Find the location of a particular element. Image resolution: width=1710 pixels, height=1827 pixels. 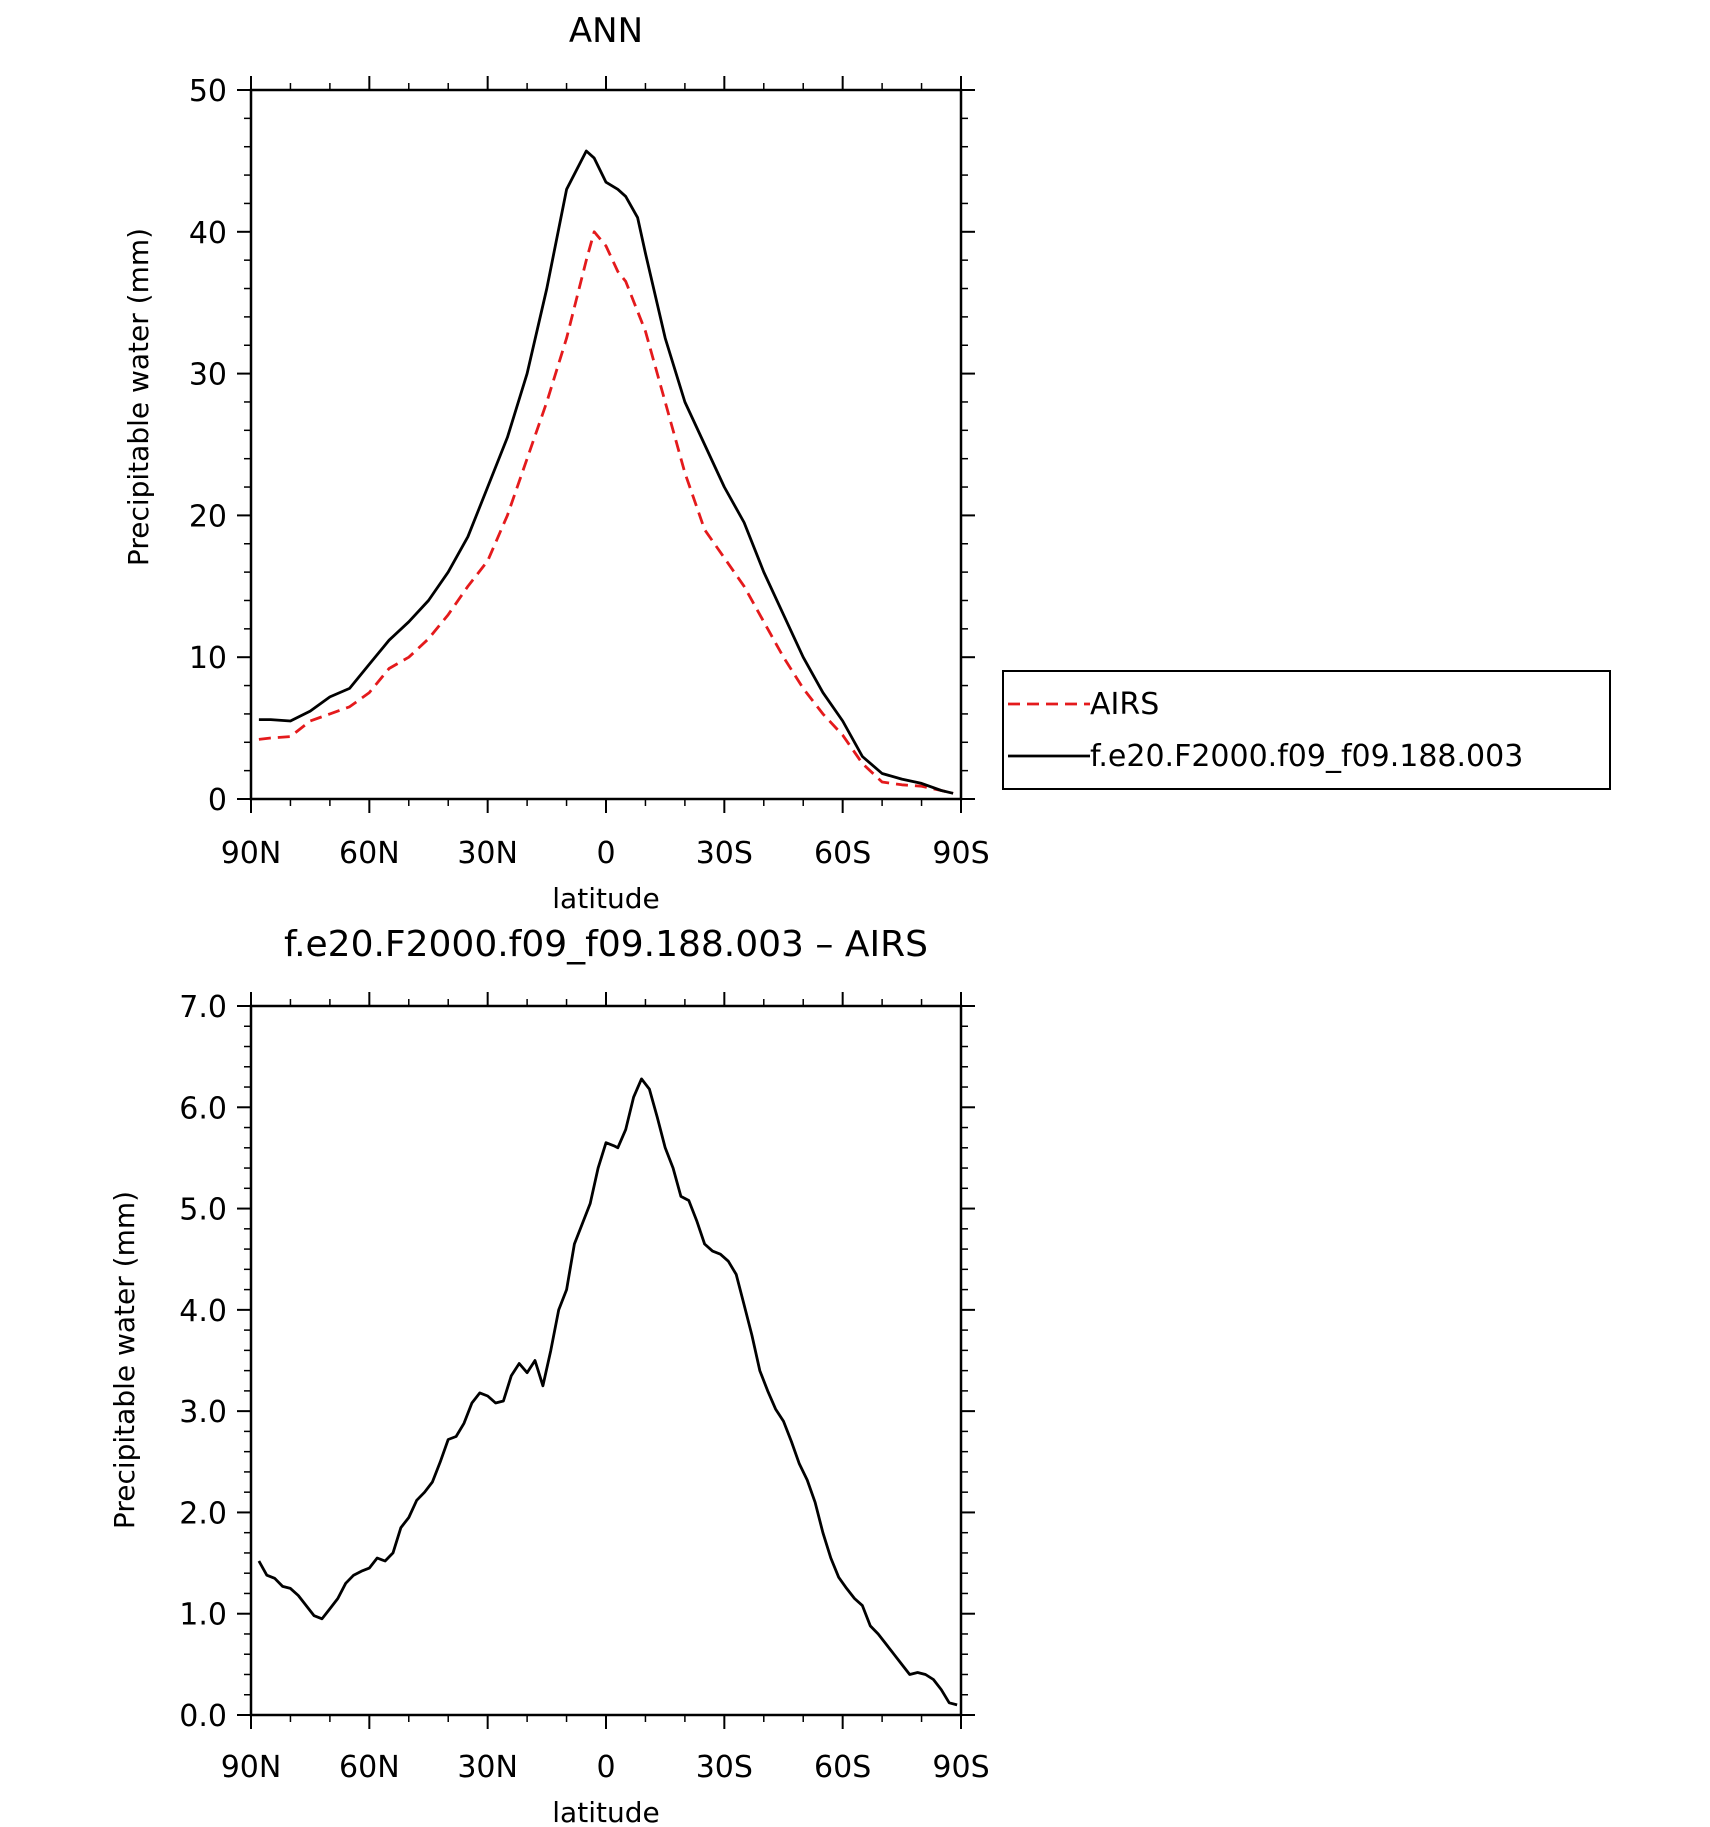

y-tick-label: 3.0 is located at coordinates (203, 1412).